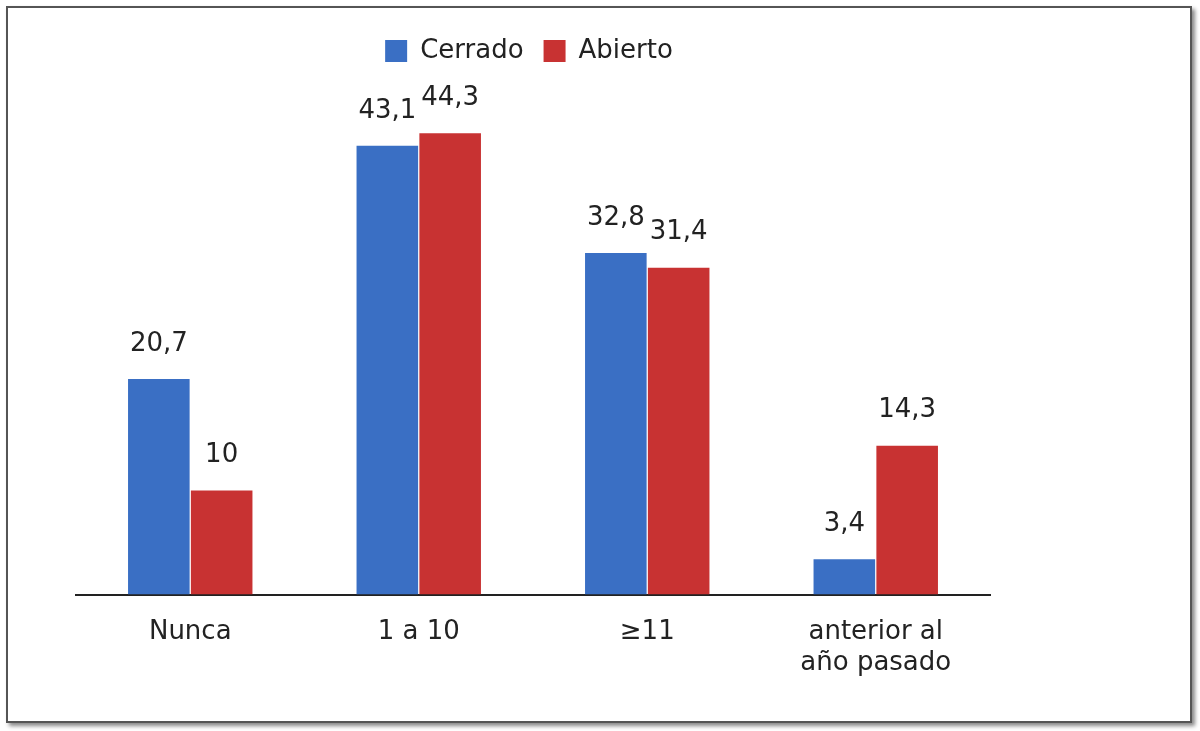  I want to click on data-label: 3,4, so click(844, 521).